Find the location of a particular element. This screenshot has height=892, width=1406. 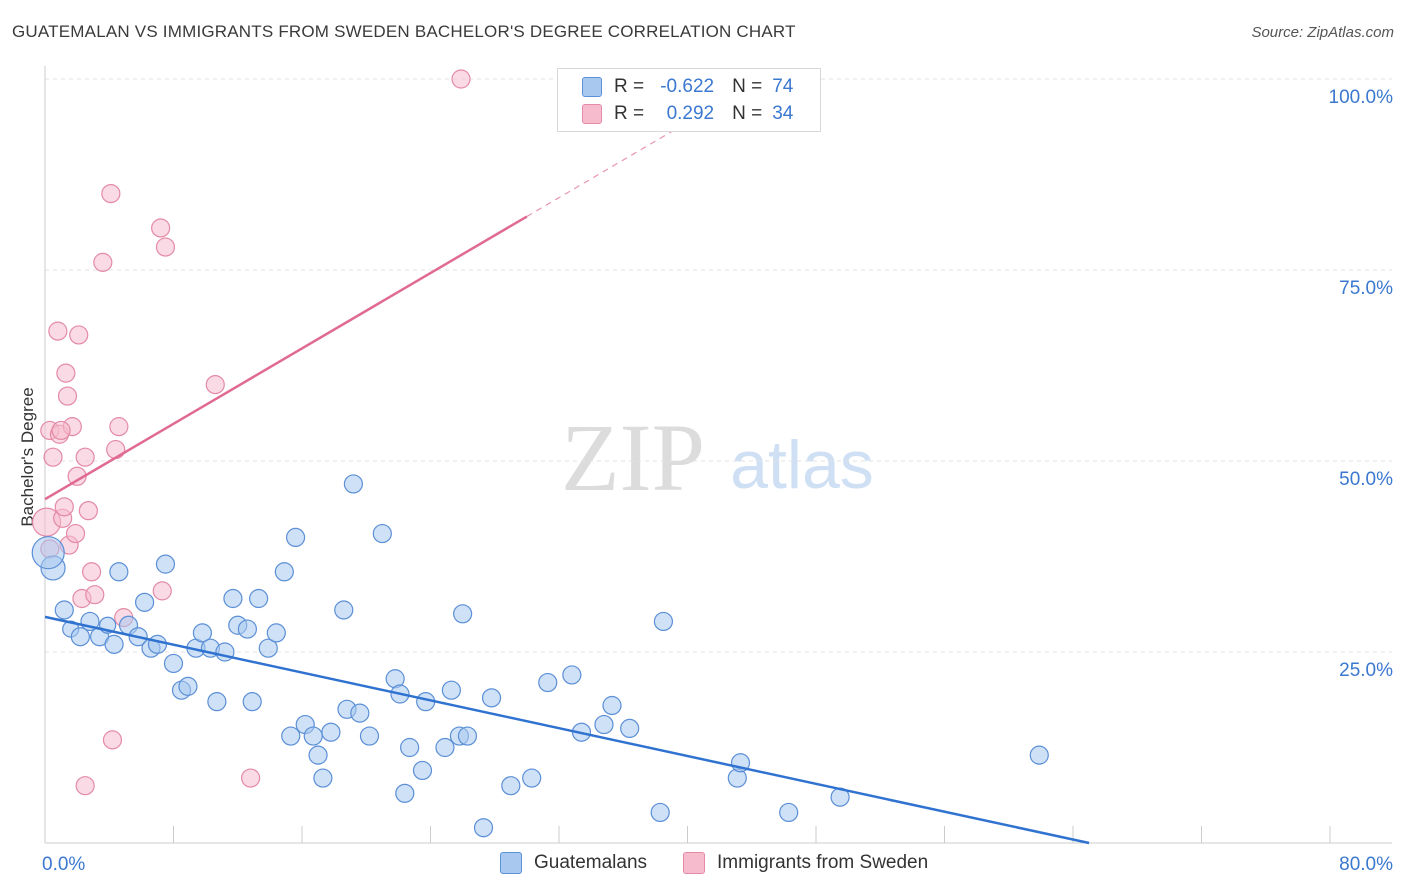

y-tick-labels: 100.0% 75.0% 50.0% 25.0% is located at coordinates (1361, 384).